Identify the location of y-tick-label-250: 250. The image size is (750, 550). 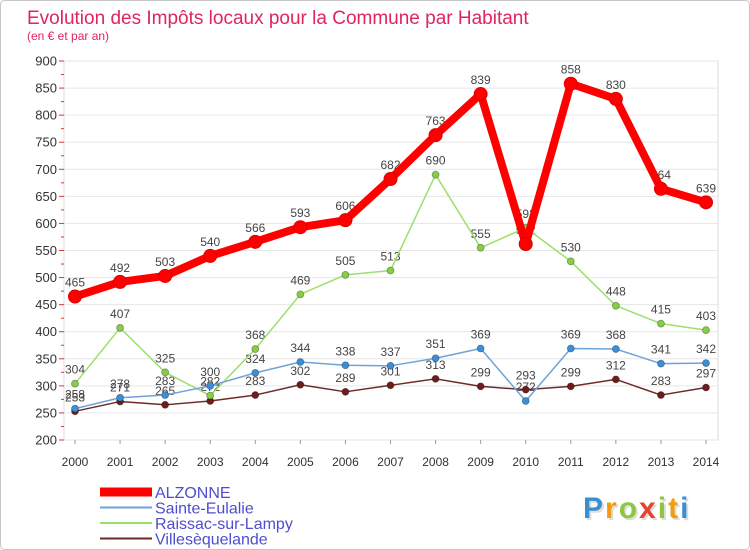
(46, 412).